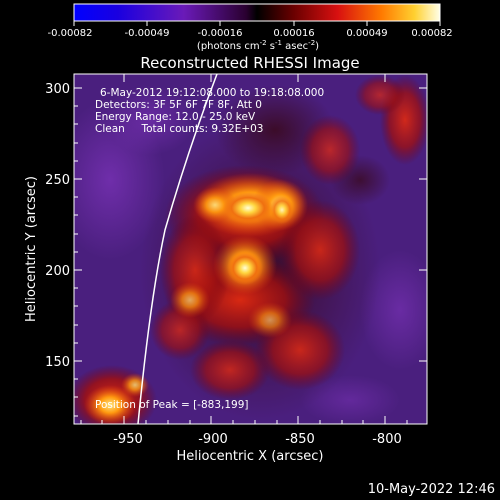  What do you see at coordinates (213, 439) in the screenshot?
I see `x-tick-label: -900` at bounding box center [213, 439].